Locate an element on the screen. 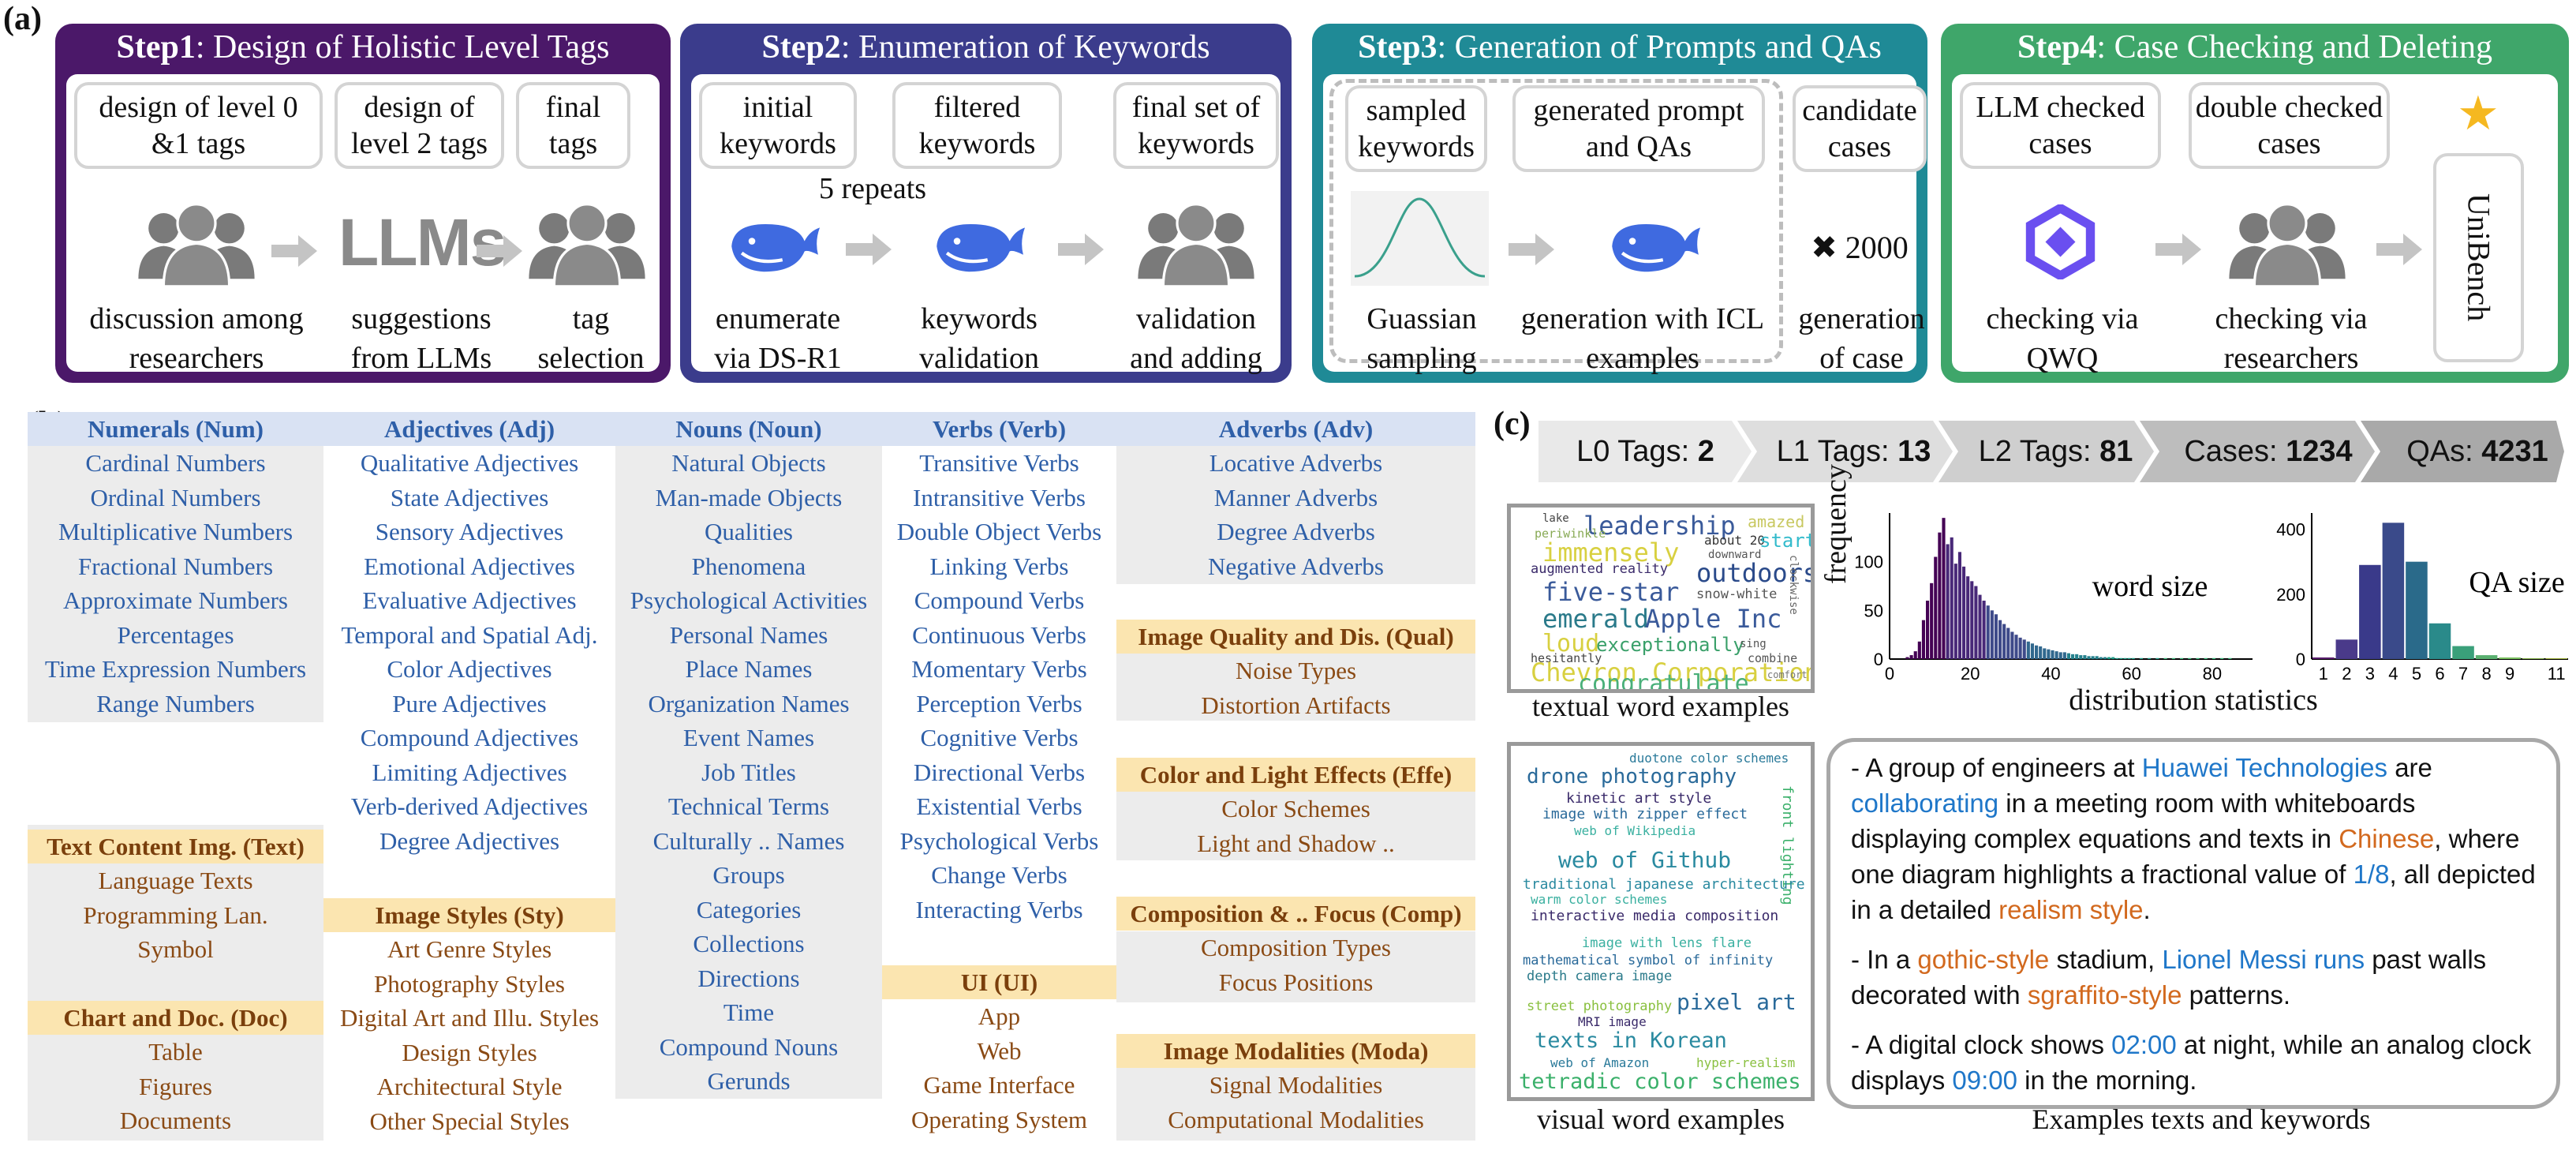  tax-item: Emotional Adjectives is located at coordinates (469, 566).